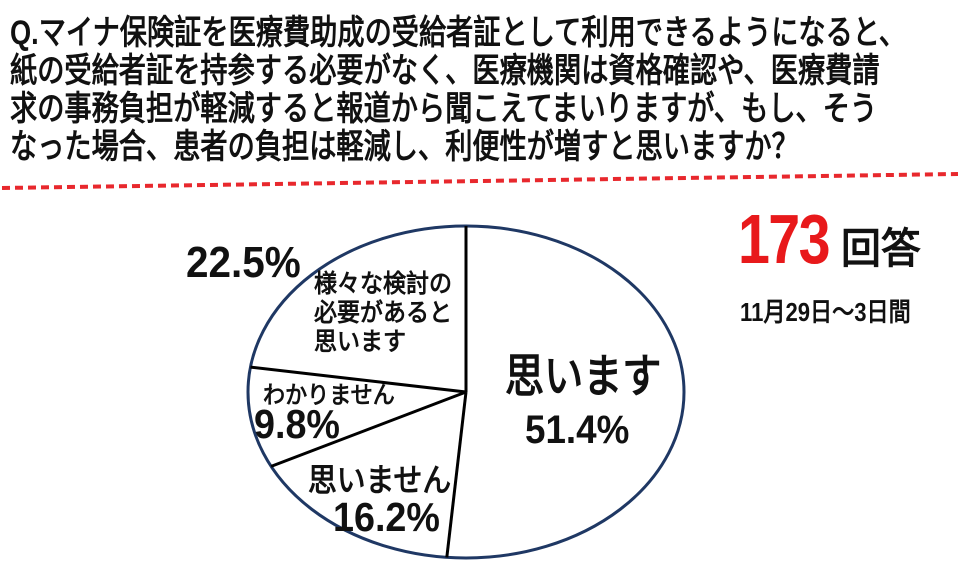 The width and height of the screenshot is (960, 578). I want to click on slice-label-samazama: 様々な検討の 必要があると 思います, so click(383, 313).